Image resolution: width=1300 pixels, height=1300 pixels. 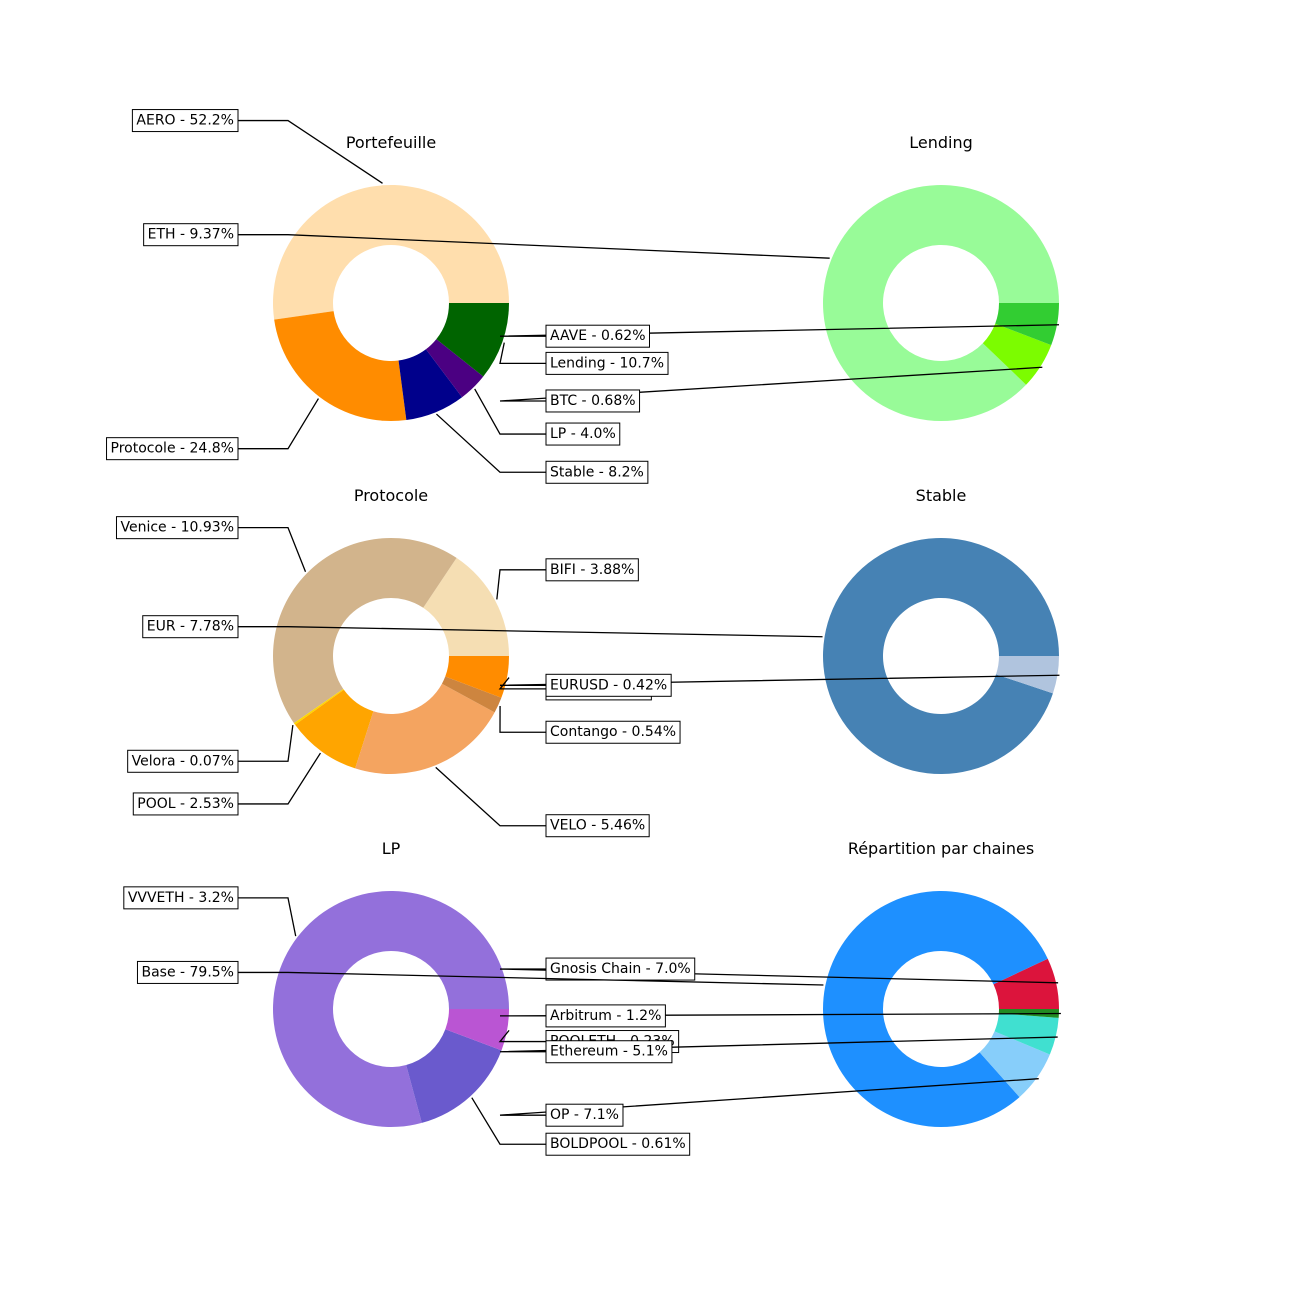 What do you see at coordinates (771, 384) in the screenshot?
I see `leader-line-btc` at bounding box center [771, 384].